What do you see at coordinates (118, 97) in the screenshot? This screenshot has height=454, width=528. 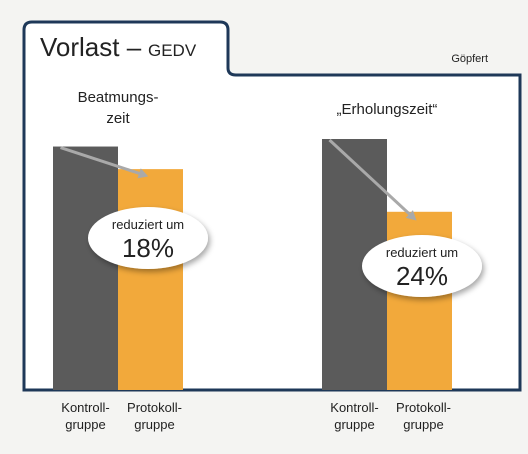 I see `text-line: Beatmungs-` at bounding box center [118, 97].